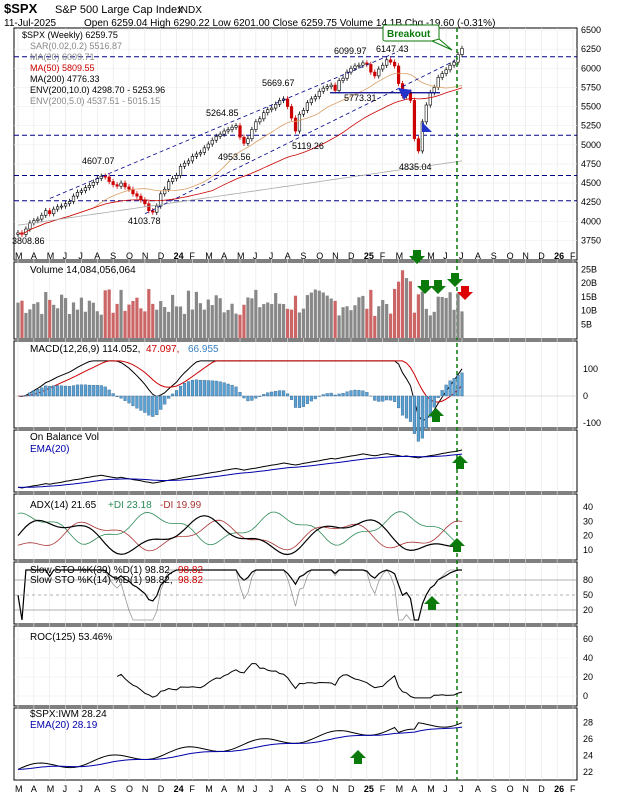  Describe the element at coordinates (240, 746) in the screenshot. I see `ratio-line` at that location.